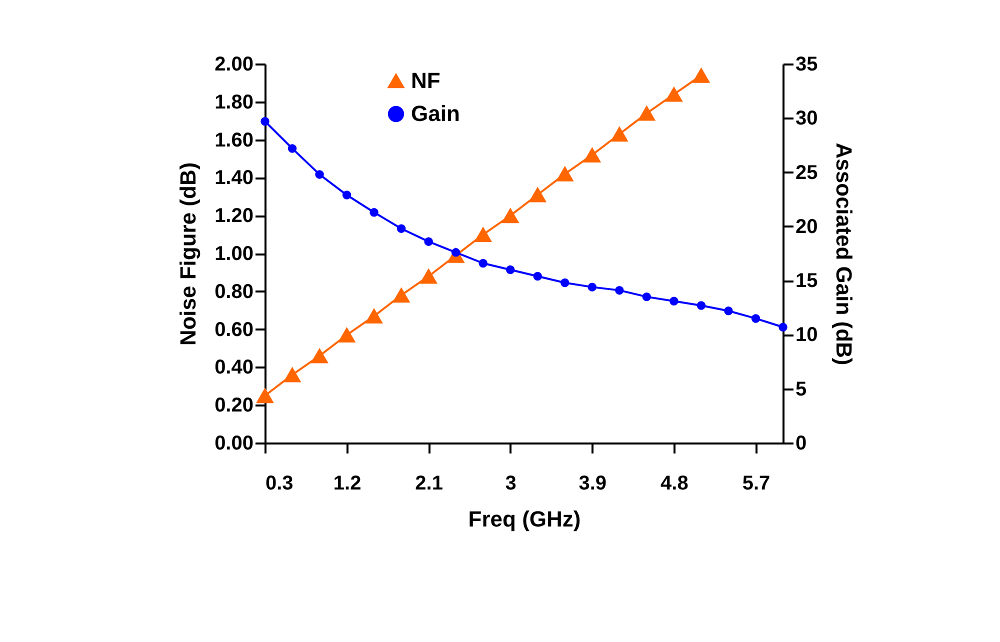 The width and height of the screenshot is (1000, 642). What do you see at coordinates (234, 405) in the screenshot?
I see `y-tick-label: 0.20` at bounding box center [234, 405].